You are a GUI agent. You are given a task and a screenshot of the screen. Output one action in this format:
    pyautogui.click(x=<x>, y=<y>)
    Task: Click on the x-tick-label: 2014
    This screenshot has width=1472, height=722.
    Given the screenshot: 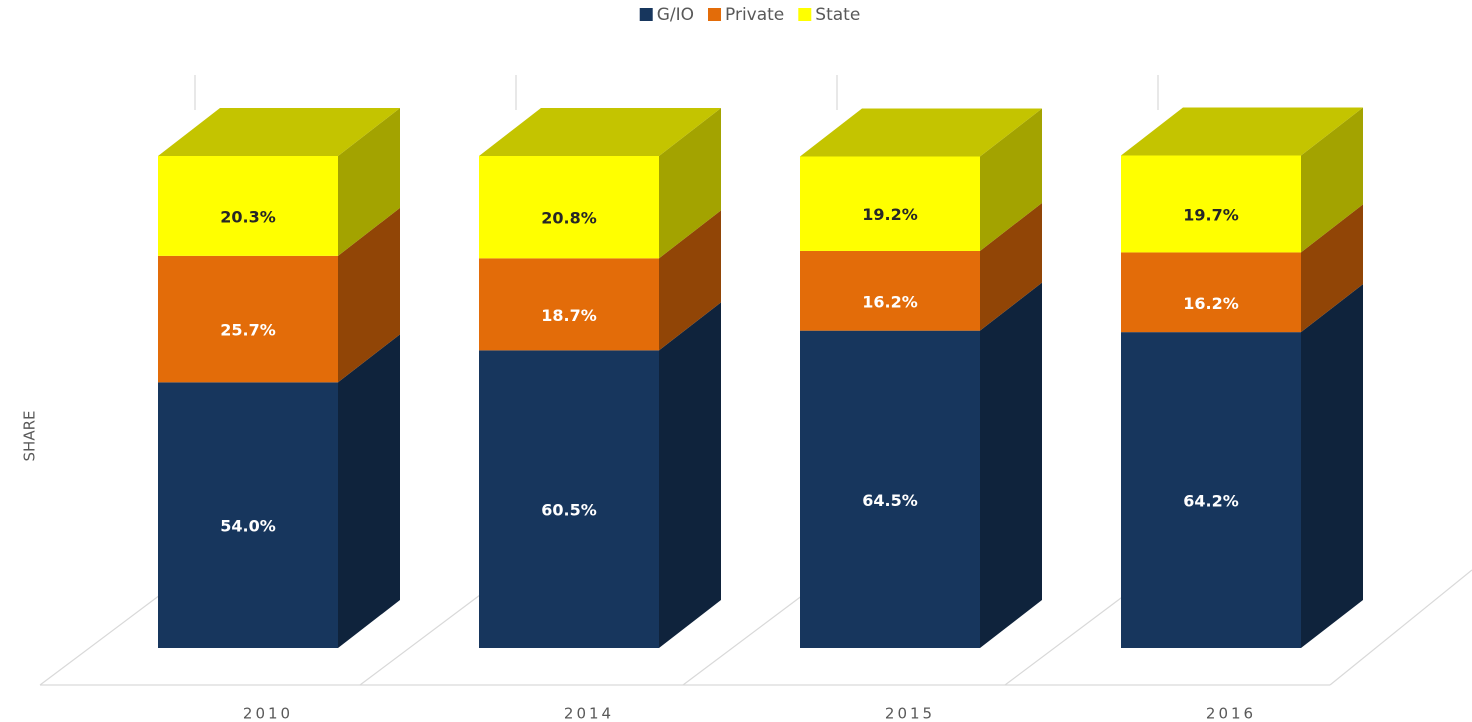 What is the action you would take?
    pyautogui.click(x=589, y=713)
    